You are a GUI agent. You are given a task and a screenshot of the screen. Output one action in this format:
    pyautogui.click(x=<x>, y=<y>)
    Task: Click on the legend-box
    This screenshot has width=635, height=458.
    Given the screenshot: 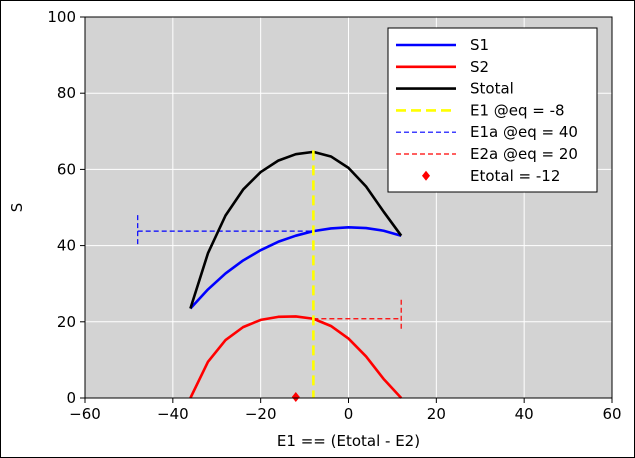 What is the action you would take?
    pyautogui.click(x=492, y=110)
    